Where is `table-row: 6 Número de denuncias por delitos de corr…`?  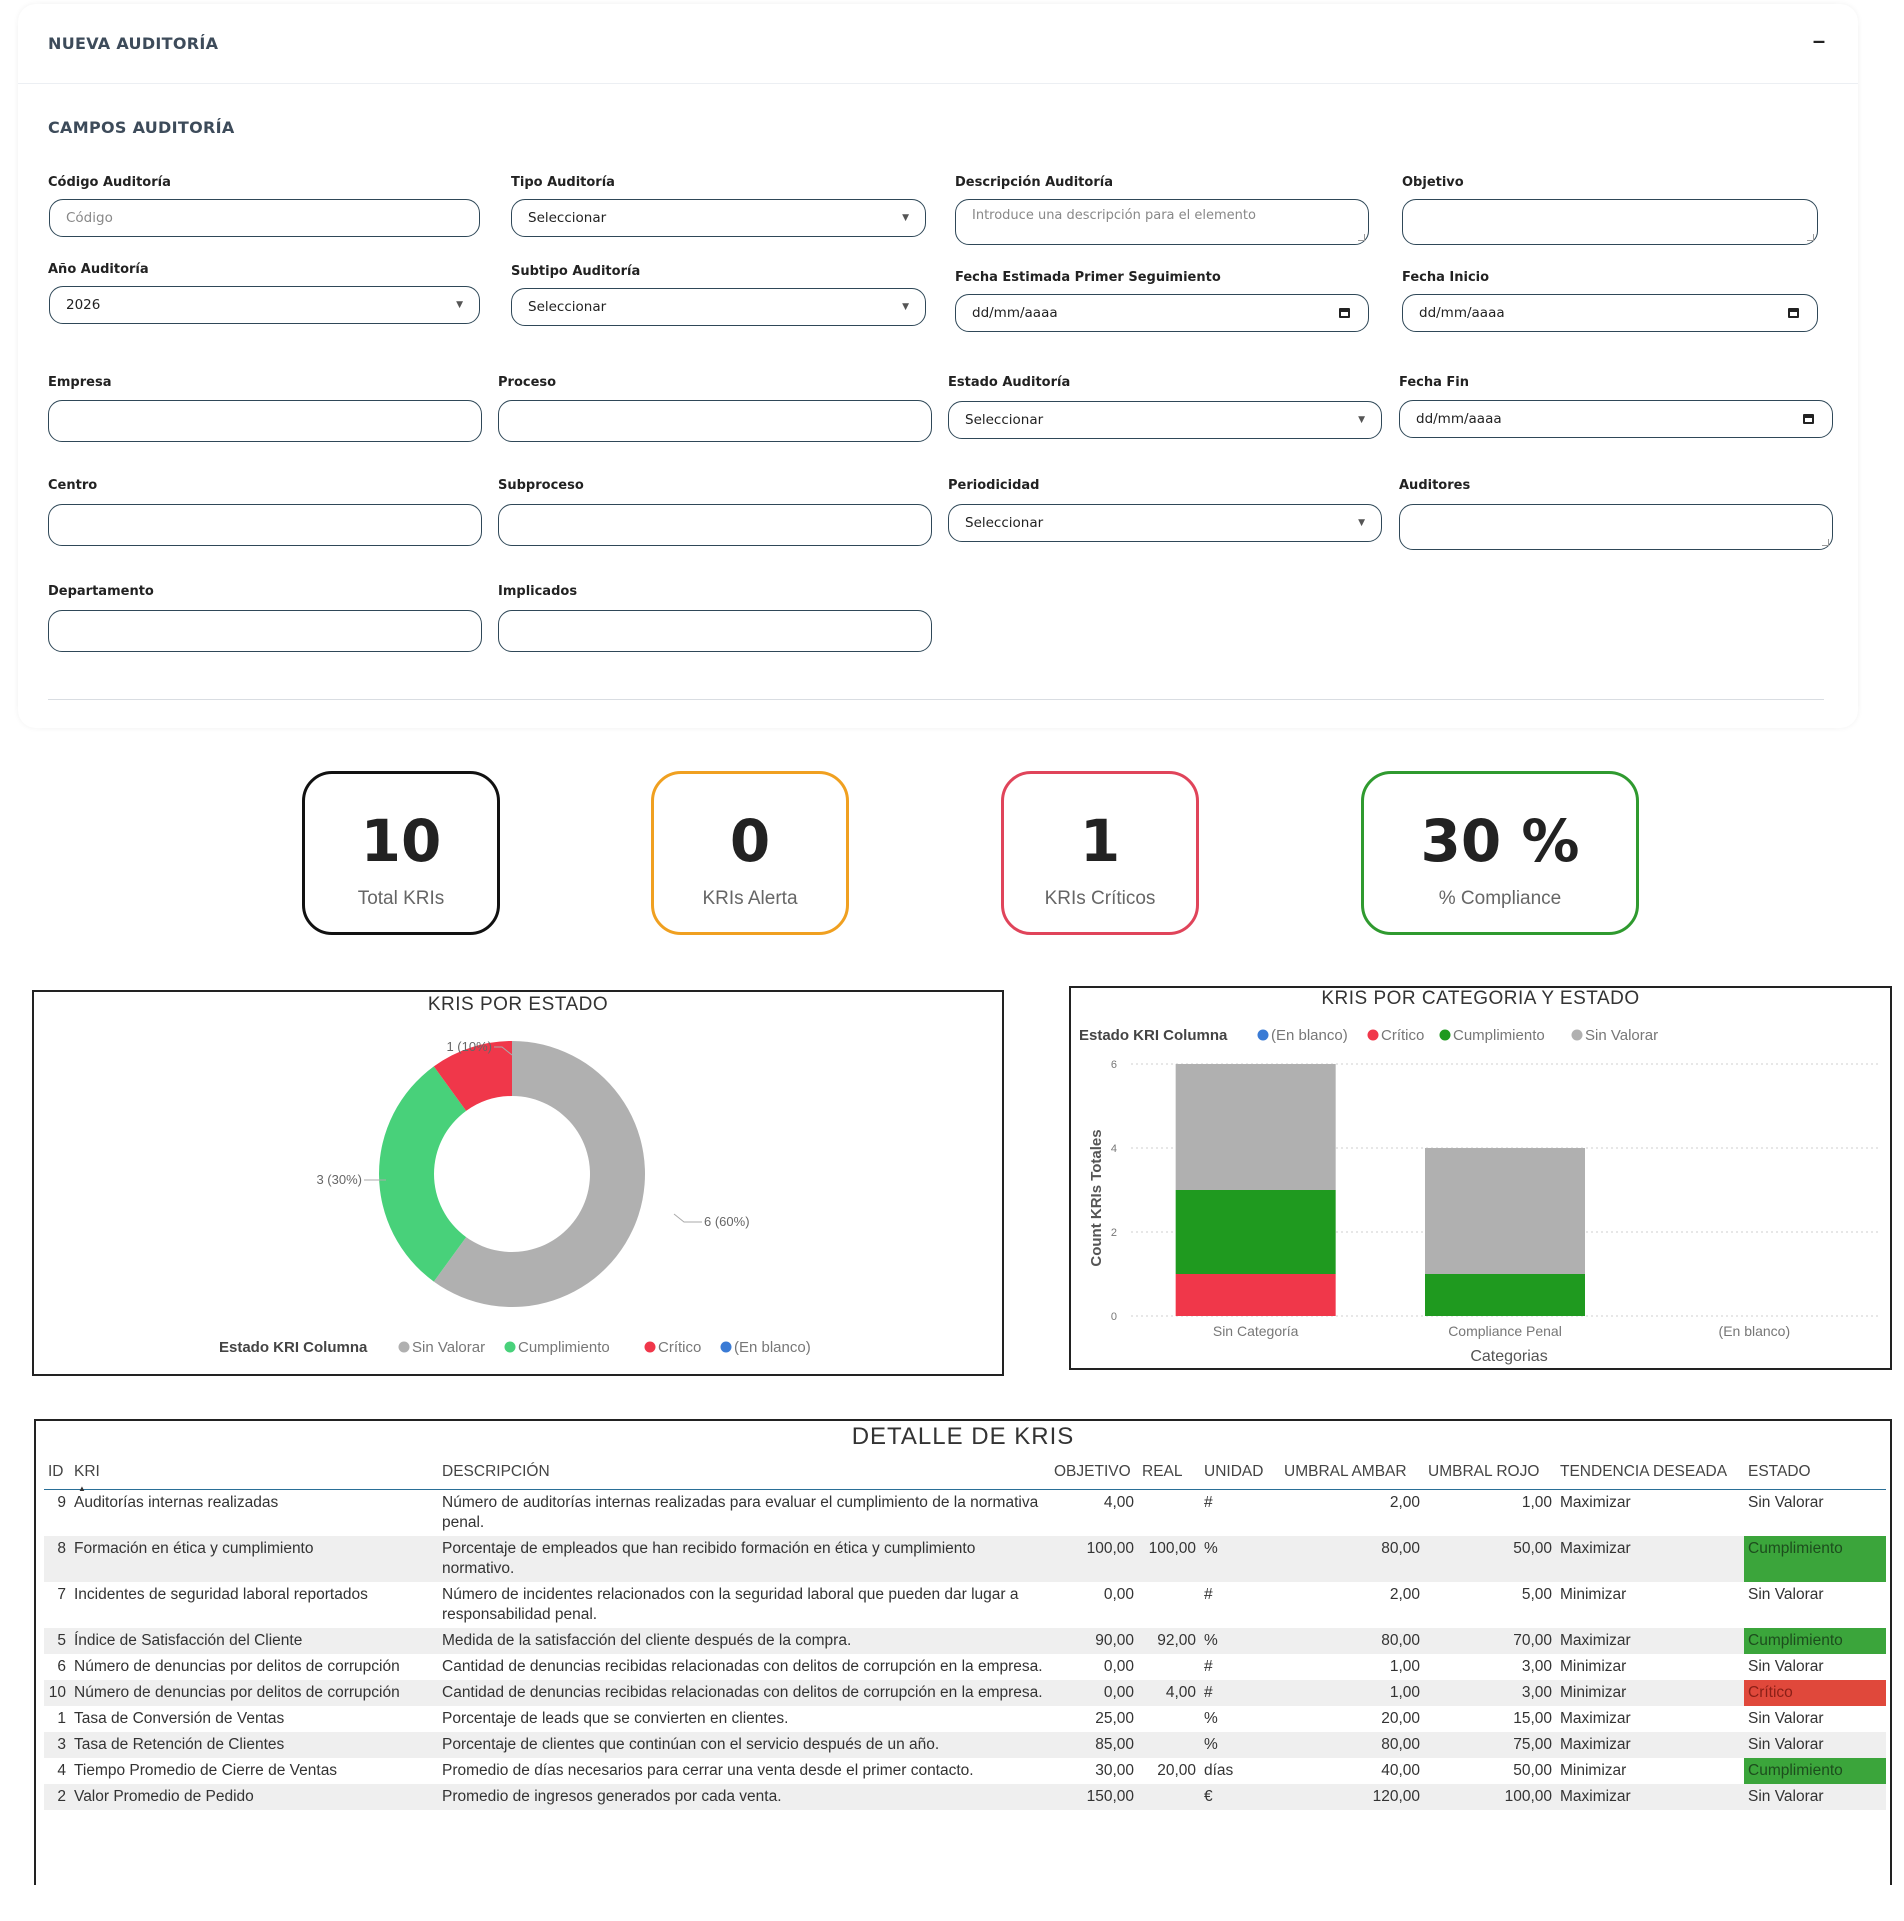 table-row: 6 Número de denuncias por delitos de corr… is located at coordinates (965, 1667).